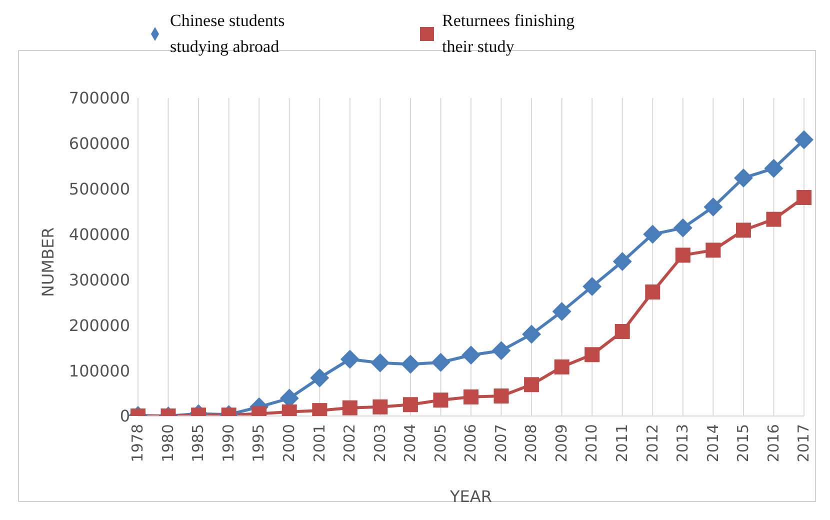 The height and width of the screenshot is (520, 830). Describe the element at coordinates (99, 280) in the screenshot. I see `y-tick-label: 300000` at that location.